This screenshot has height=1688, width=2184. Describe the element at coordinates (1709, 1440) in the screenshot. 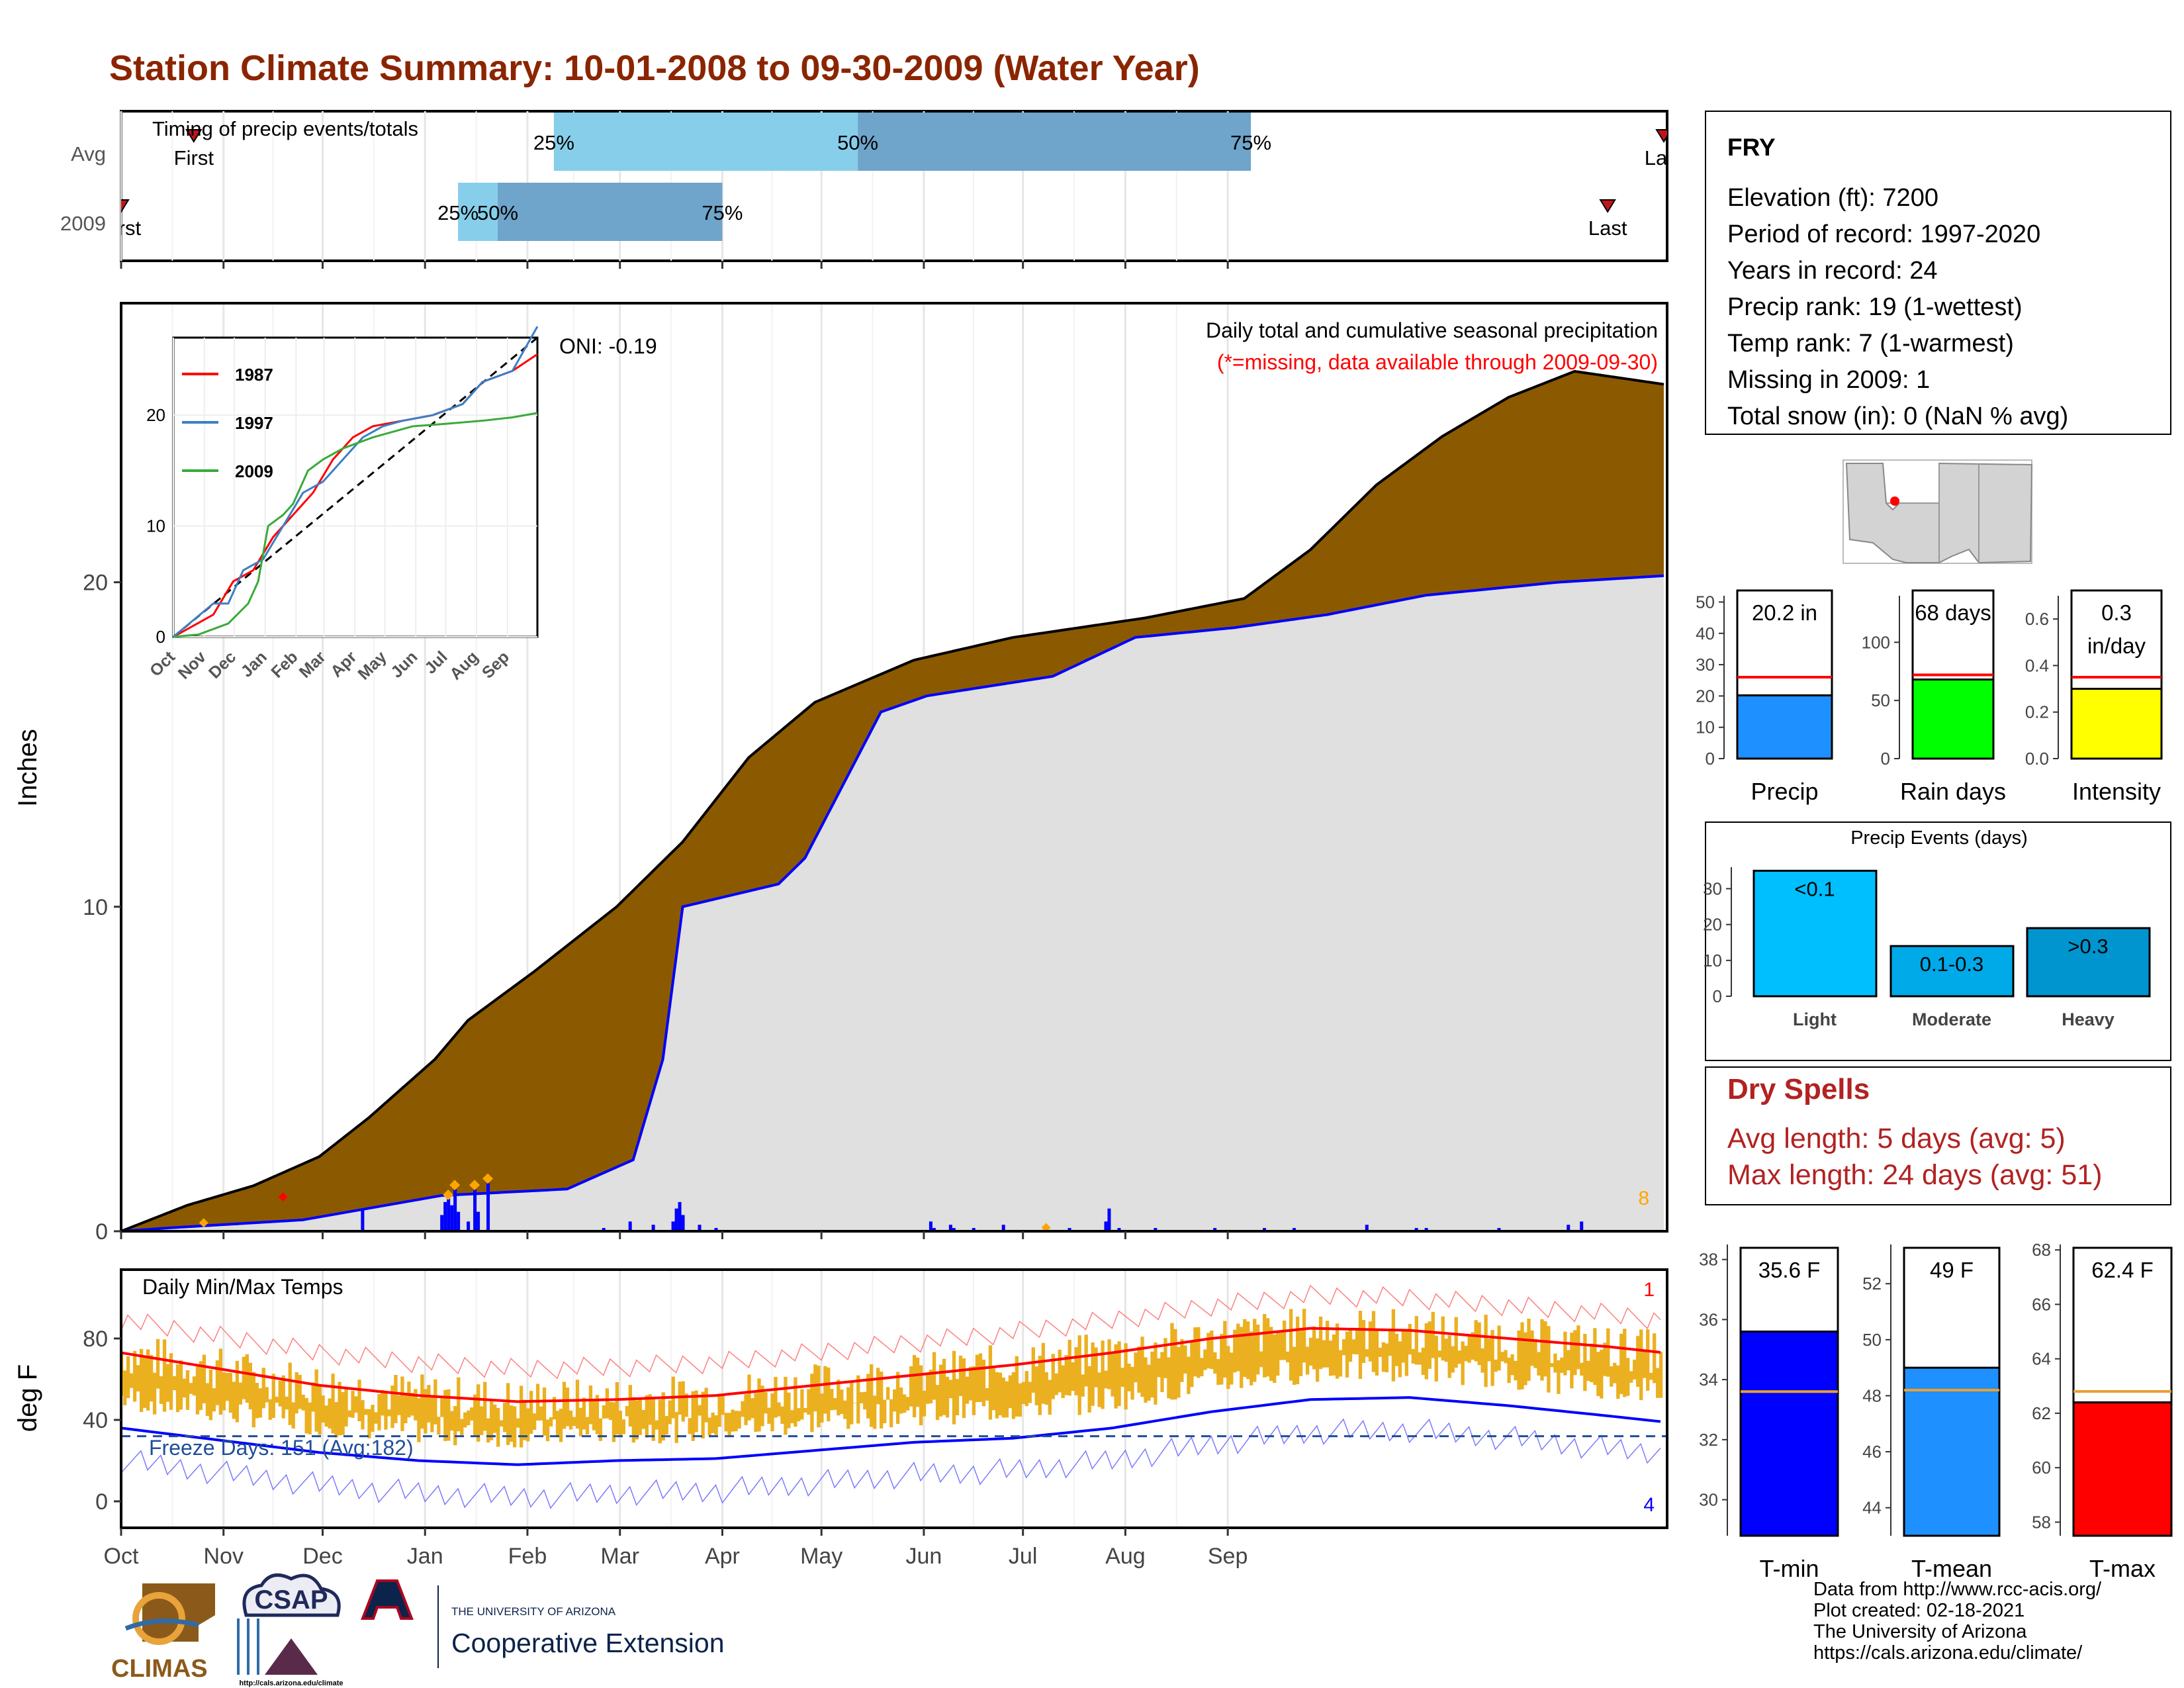

I see `tmin-tick-label: 32` at that location.